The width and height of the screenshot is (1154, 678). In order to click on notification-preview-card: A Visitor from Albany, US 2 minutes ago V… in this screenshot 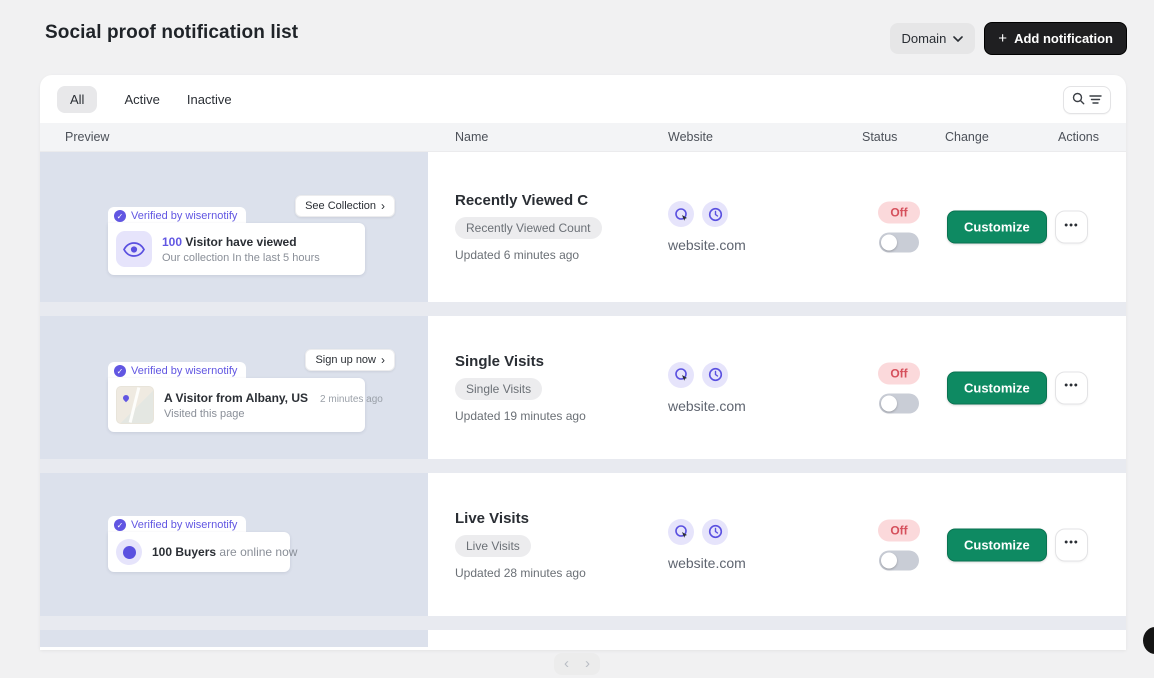, I will do `click(245, 405)`.